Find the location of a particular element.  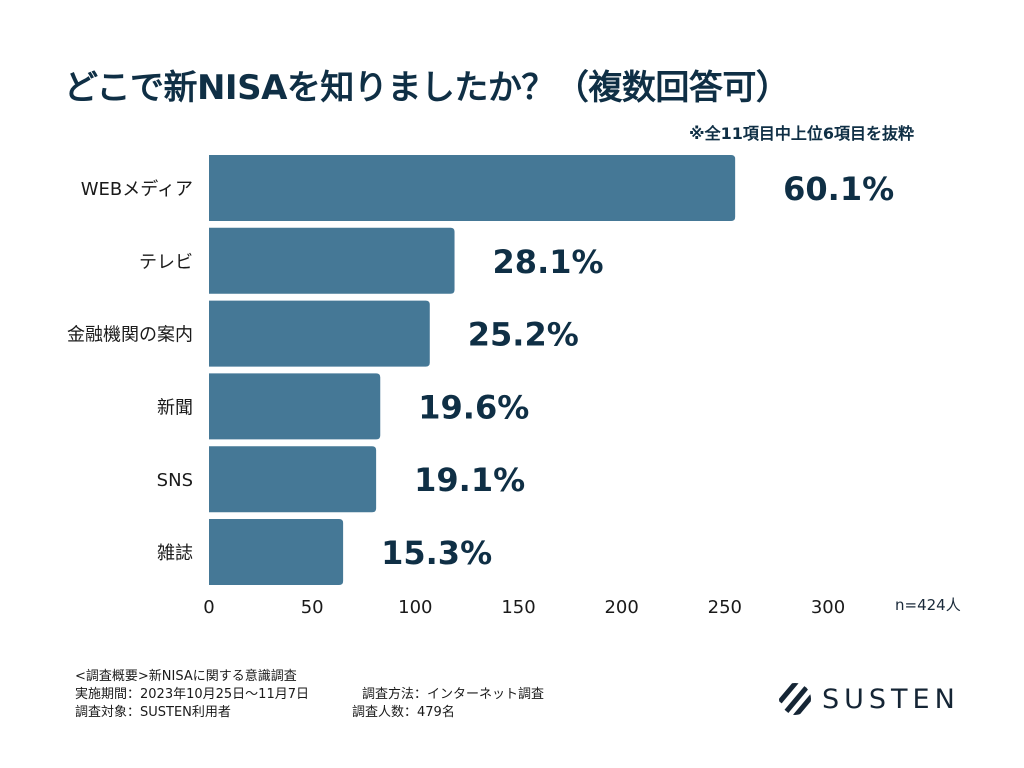

x-tick-label: 100 is located at coordinates (415, 607).